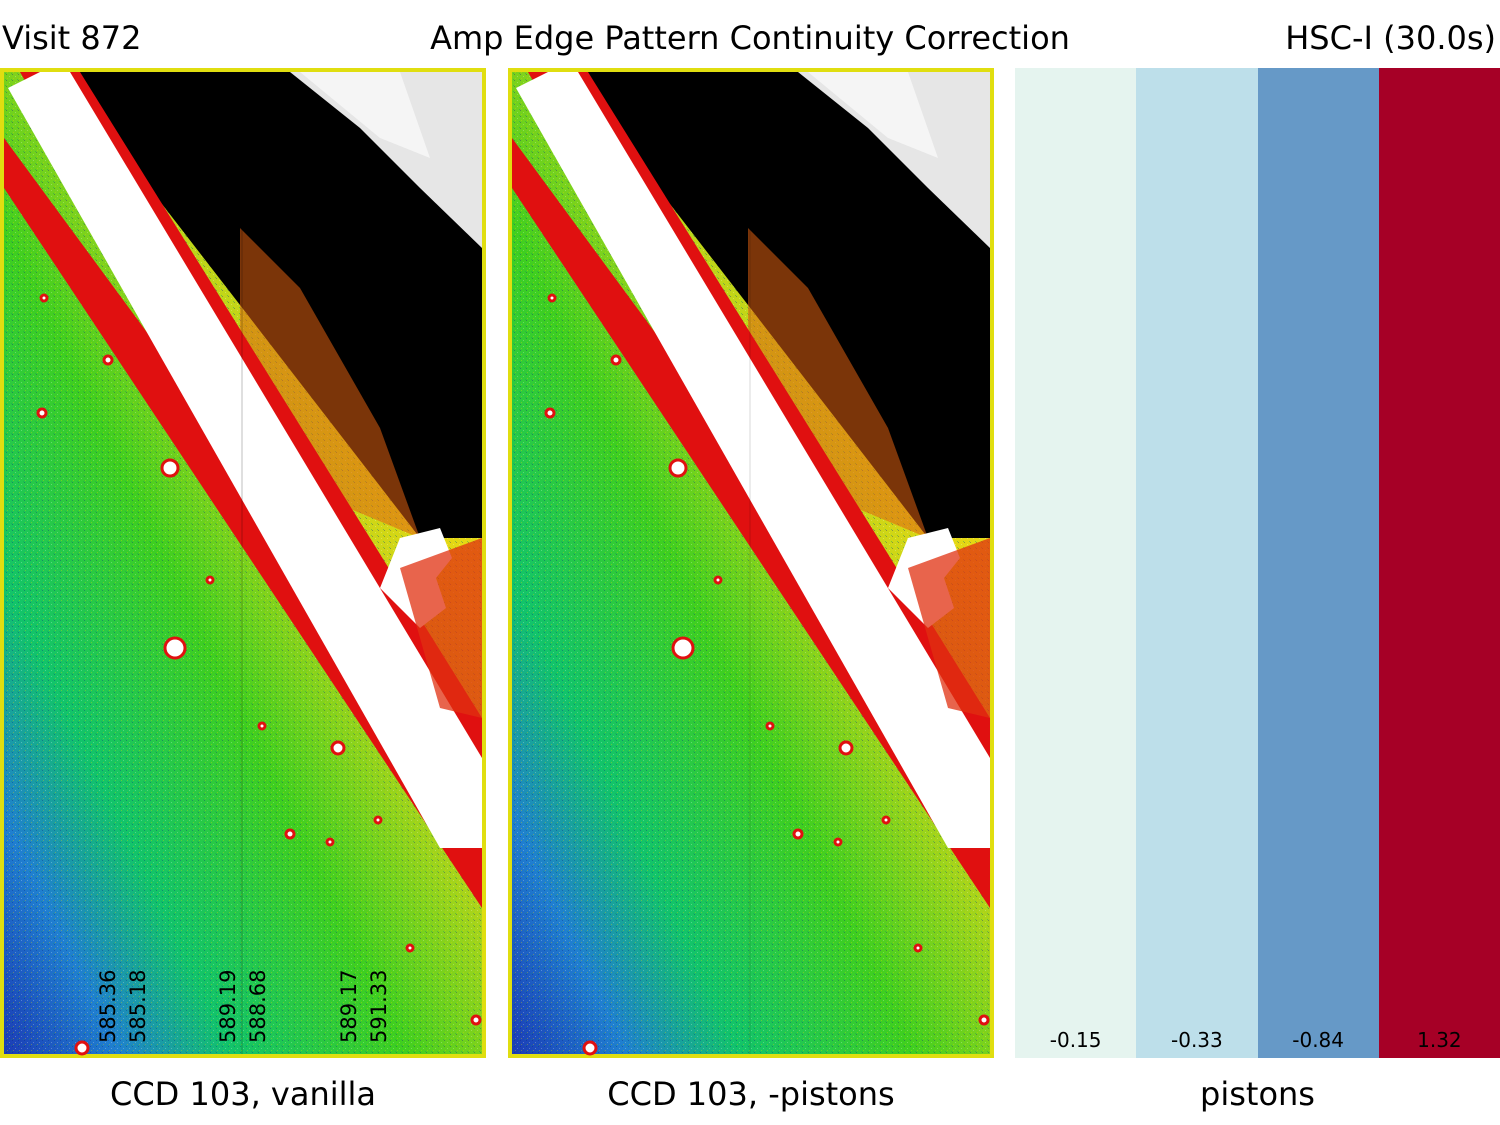 The height and width of the screenshot is (1125, 1500). Describe the element at coordinates (1439, 1040) in the screenshot. I see `piston-value: 1.32` at that location.